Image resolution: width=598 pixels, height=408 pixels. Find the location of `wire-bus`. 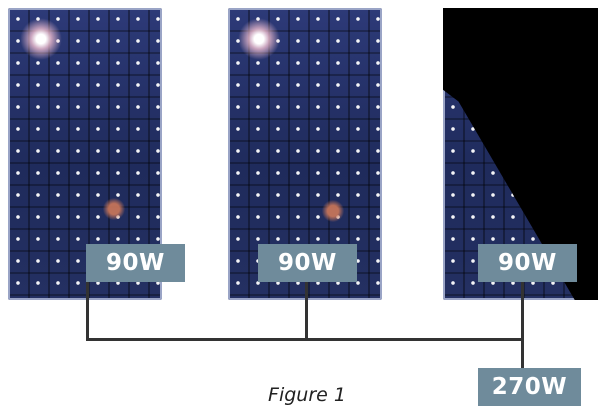

wire-bus is located at coordinates (305, 339).